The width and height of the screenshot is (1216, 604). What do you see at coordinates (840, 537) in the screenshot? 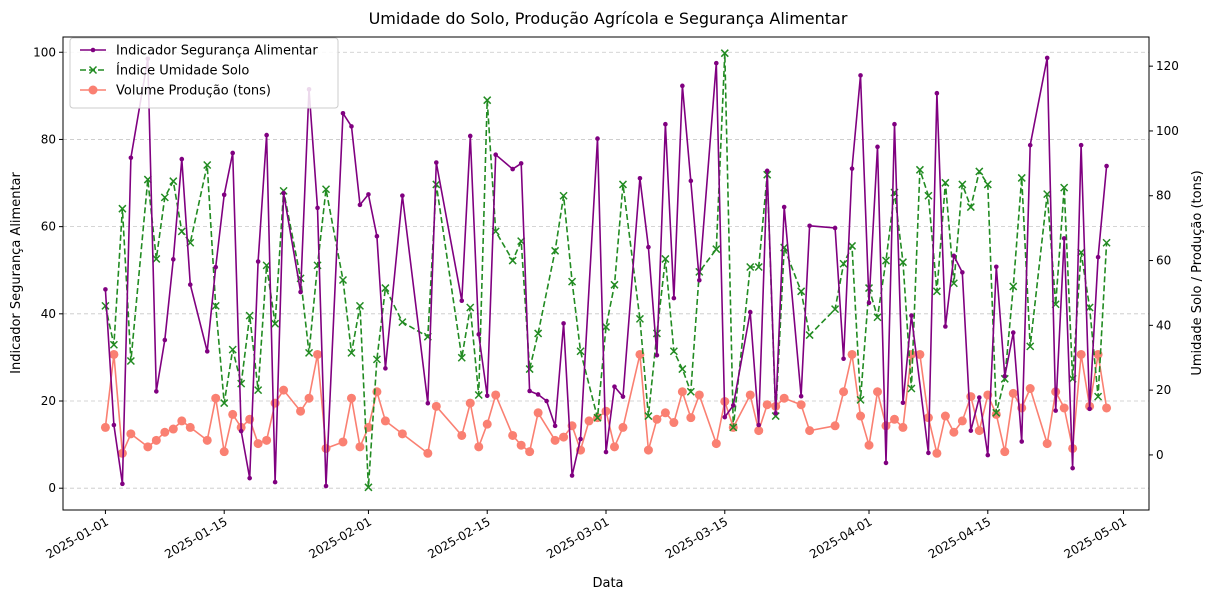
I see `x-tick-label: 2025-04-01` at bounding box center [840, 537].